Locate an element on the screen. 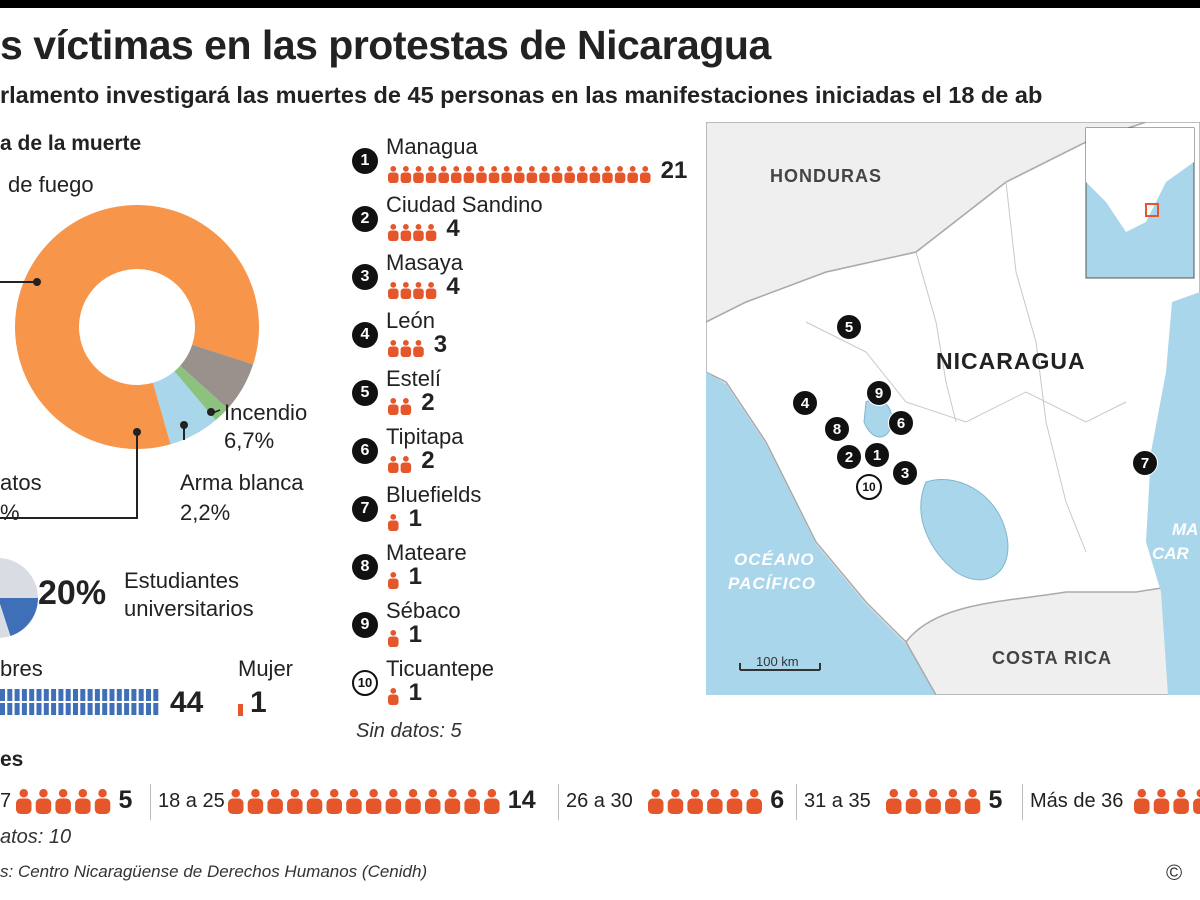  map-pin: 7 is located at coordinates (1145, 463).